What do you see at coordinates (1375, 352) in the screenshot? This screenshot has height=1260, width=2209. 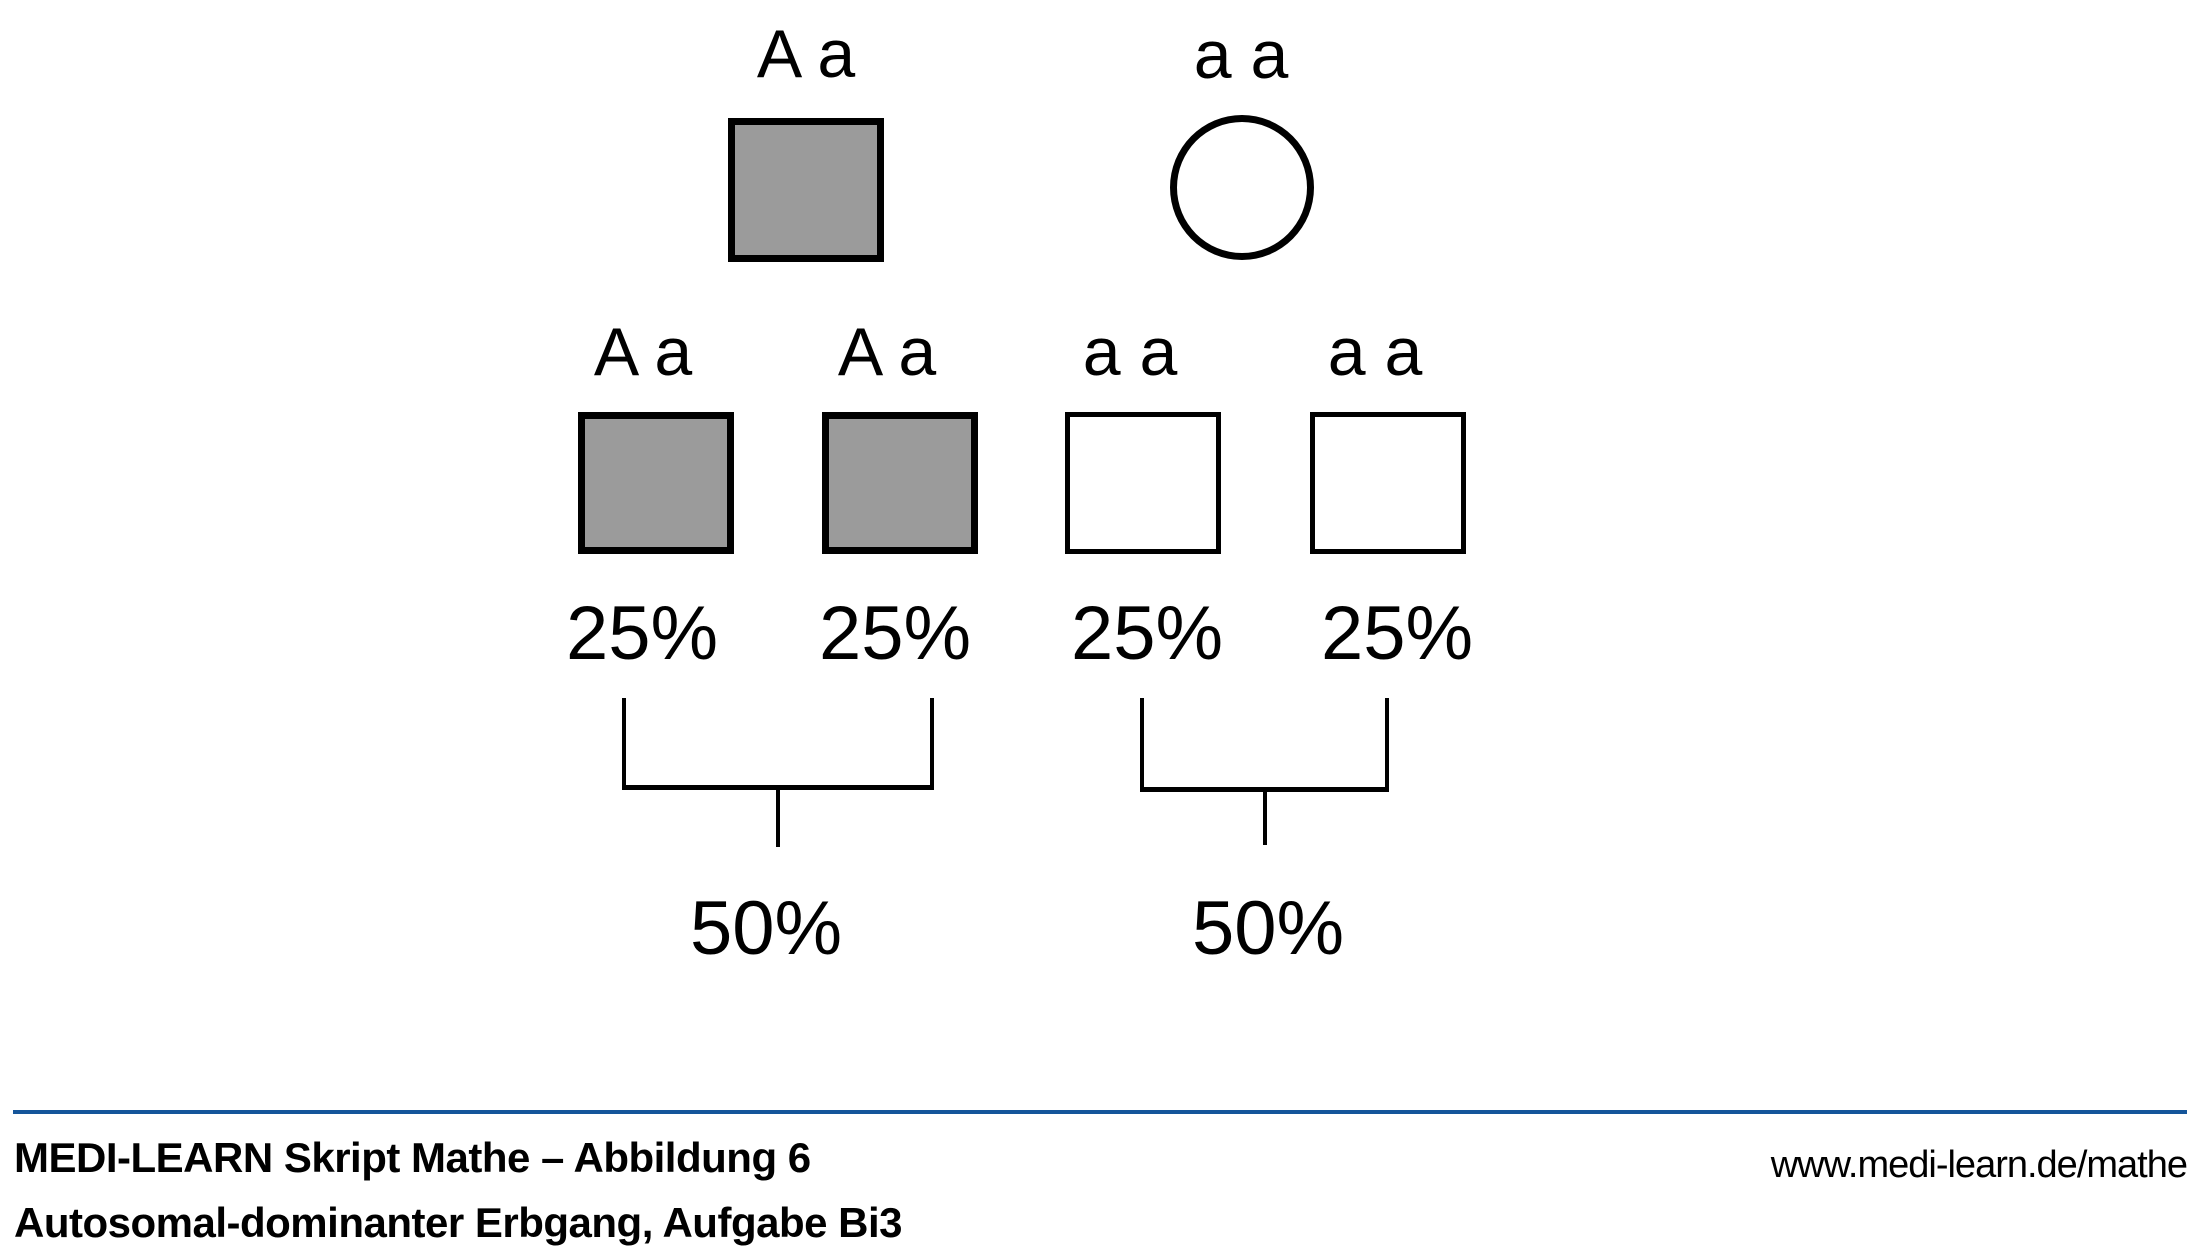 I see `child-4-genotype-label: a a` at bounding box center [1375, 352].